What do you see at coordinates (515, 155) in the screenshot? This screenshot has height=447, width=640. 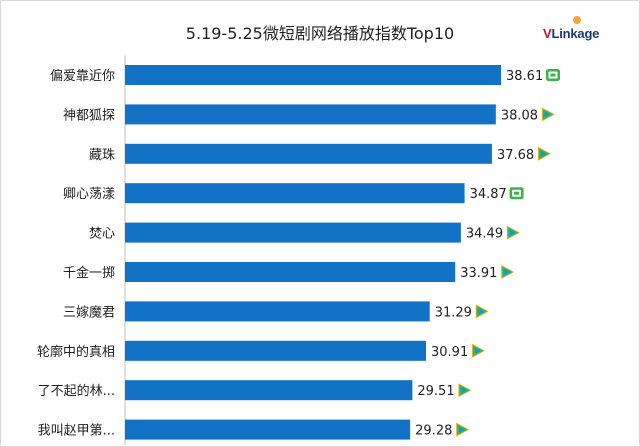 I see `value-label: 37.68` at bounding box center [515, 155].